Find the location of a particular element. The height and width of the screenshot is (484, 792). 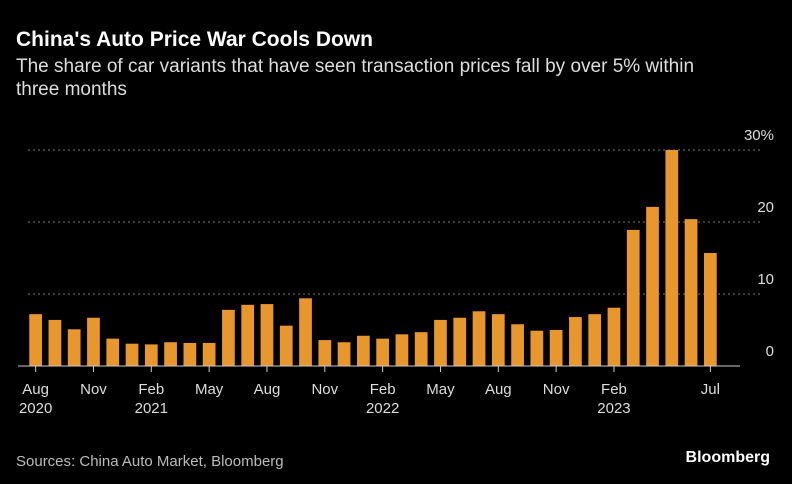

source: Sources: China Auto Market, Bloomberg is located at coordinates (150, 461).